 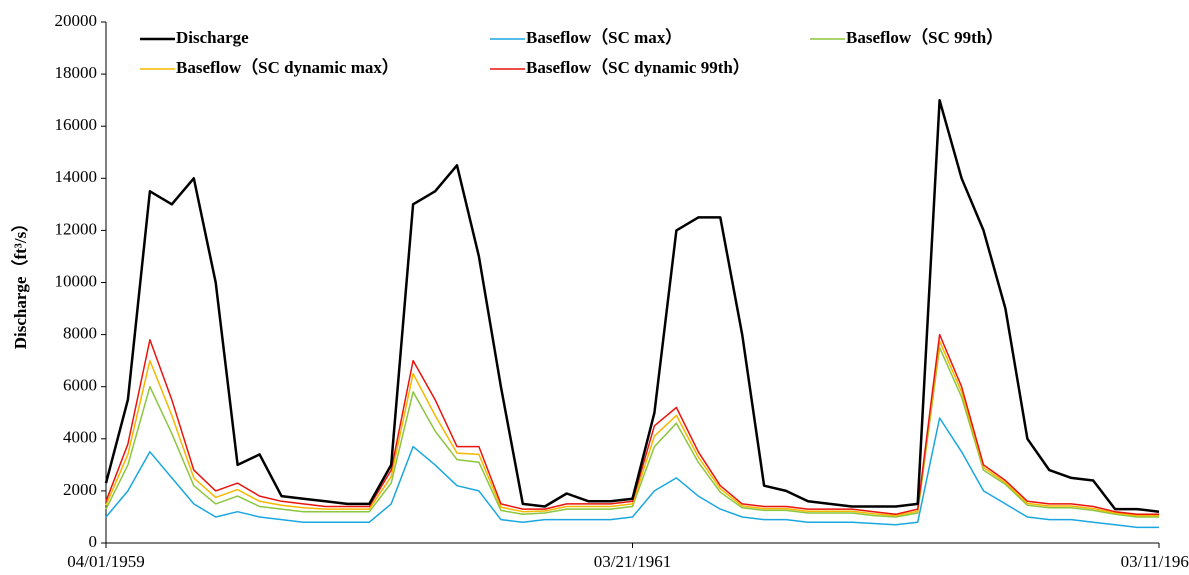 What do you see at coordinates (212, 37) in the screenshot?
I see `legend-label: Discharge` at bounding box center [212, 37].